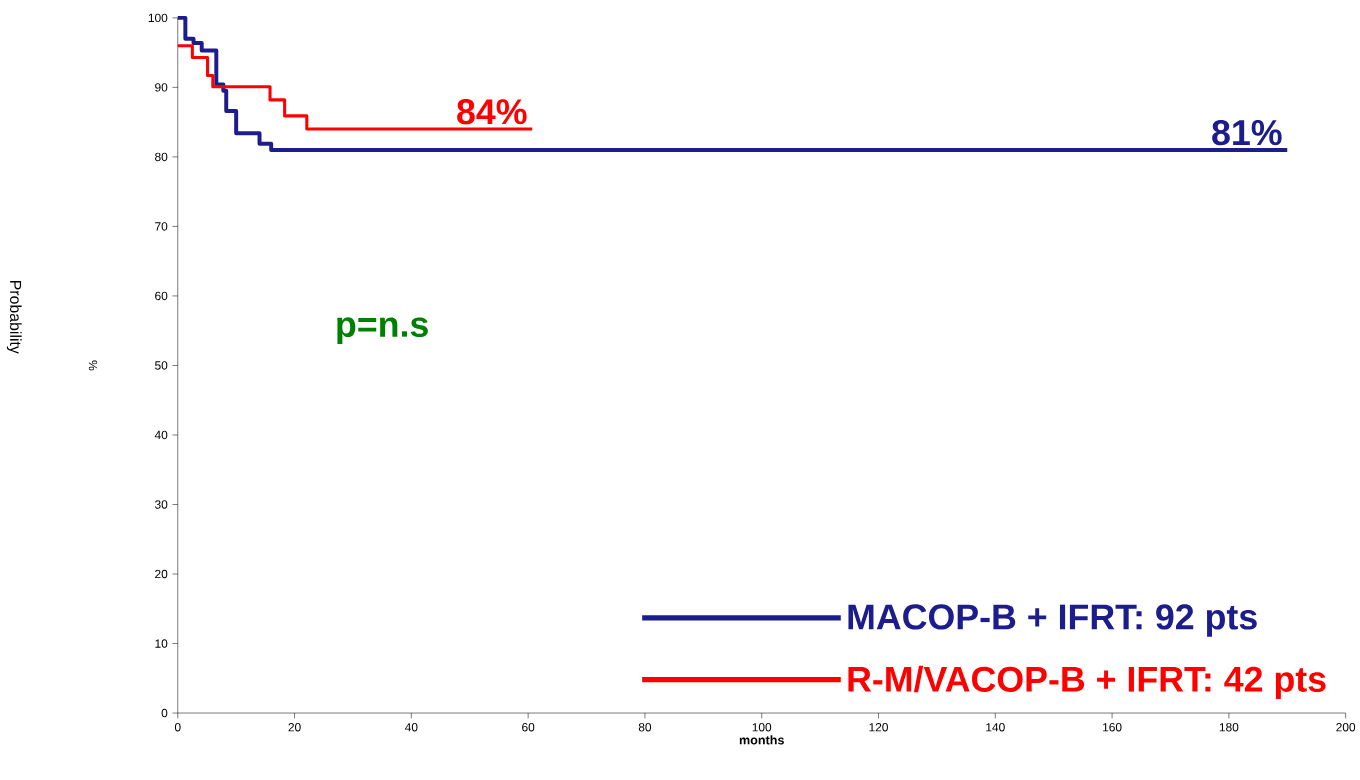  Describe the element at coordinates (762, 727) in the screenshot. I see `x-tick-label: 100` at that location.